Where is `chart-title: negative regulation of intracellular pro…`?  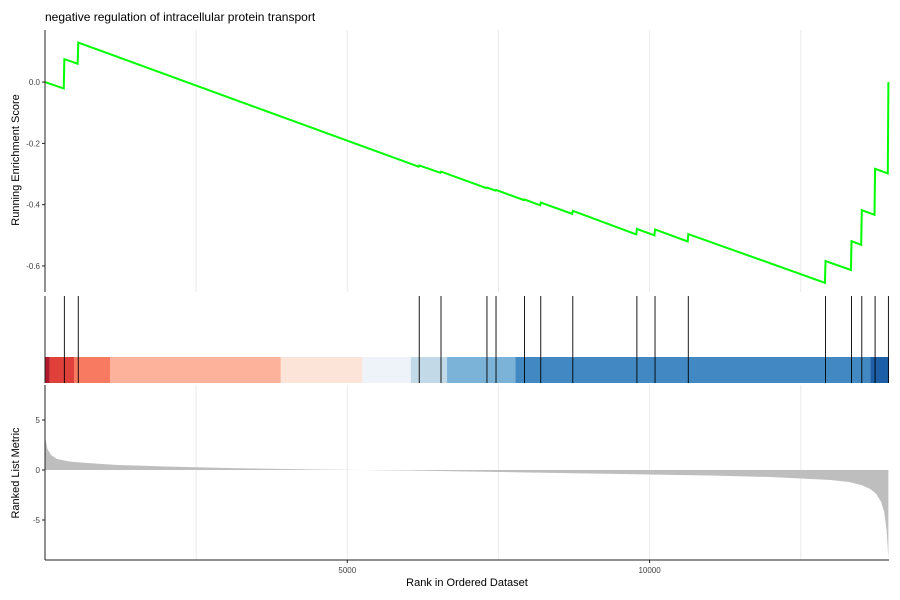
chart-title: negative regulation of intracellular pro… is located at coordinates (180, 17).